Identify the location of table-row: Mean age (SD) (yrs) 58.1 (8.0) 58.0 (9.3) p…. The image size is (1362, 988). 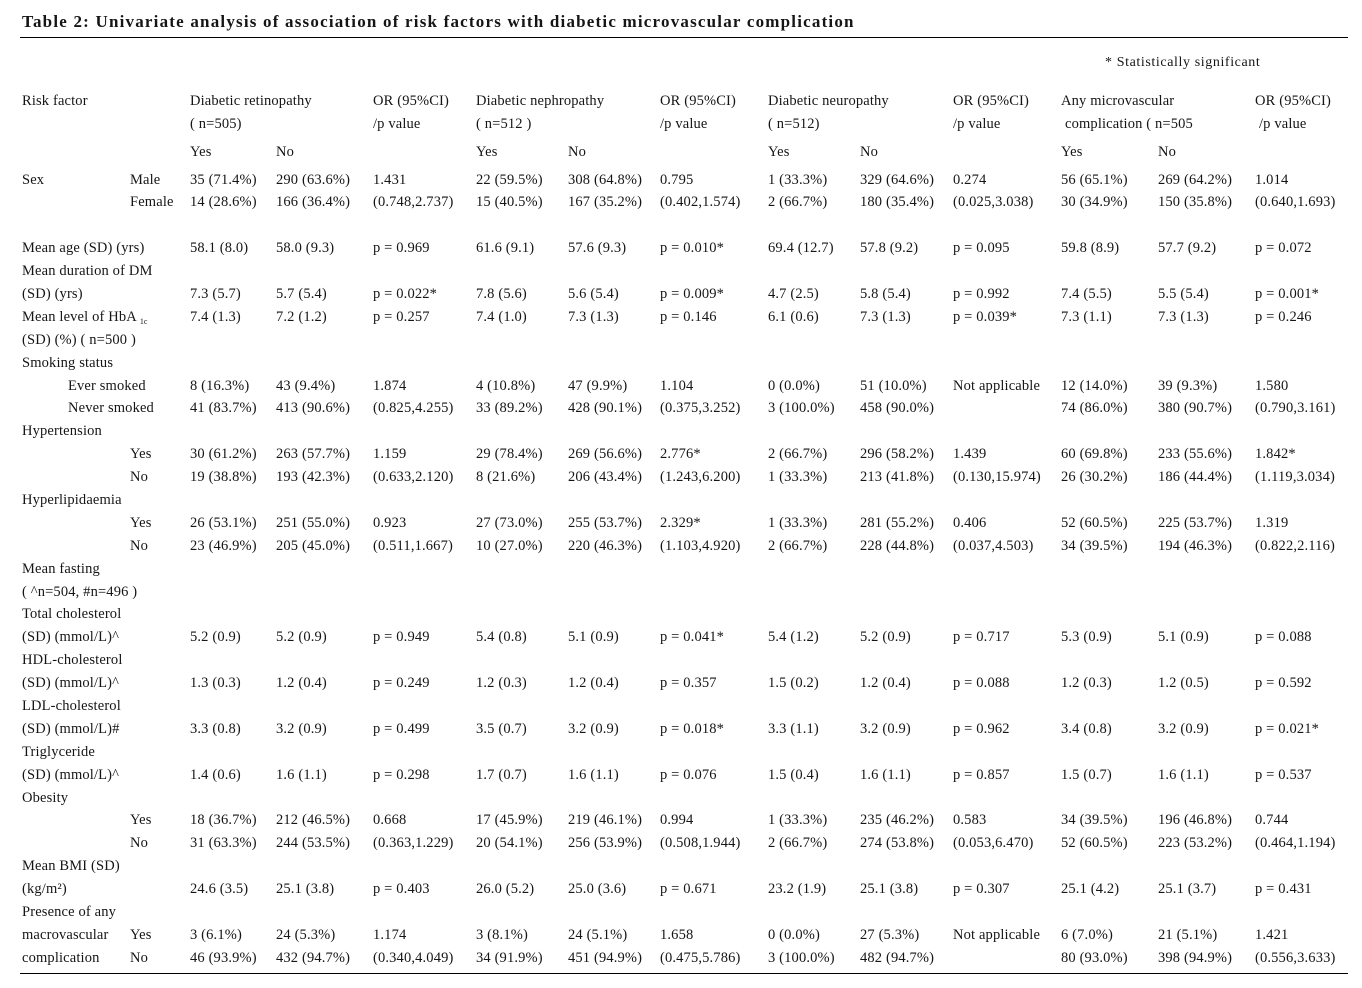
(681, 248).